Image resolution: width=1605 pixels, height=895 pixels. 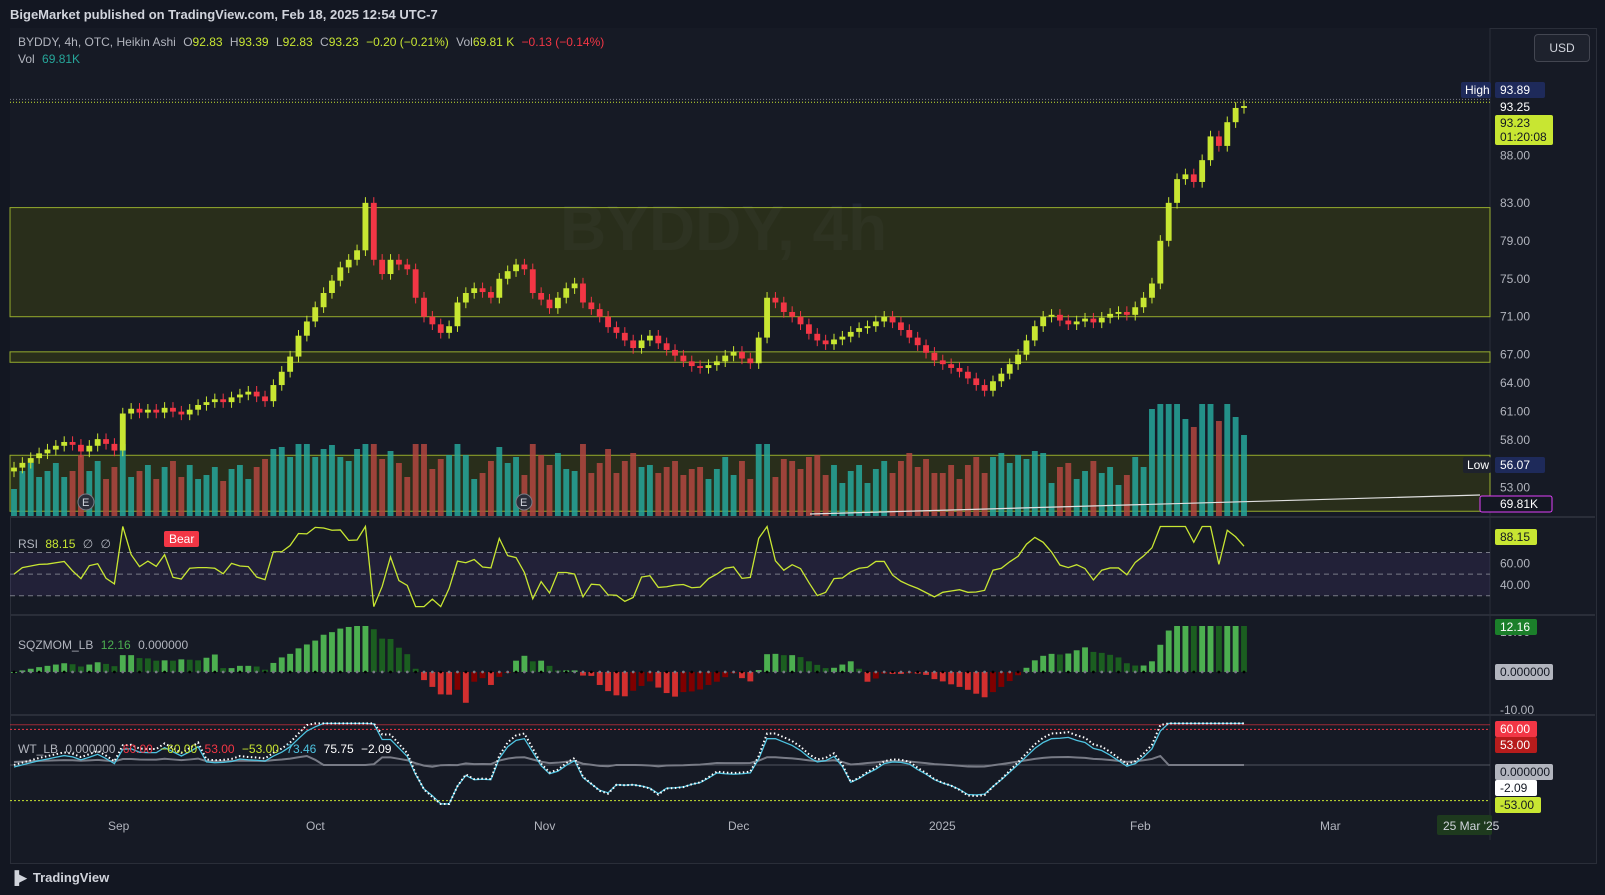 What do you see at coordinates (59, 878) in the screenshot?
I see `footer-brand: ▐▶ TradingView` at bounding box center [59, 878].